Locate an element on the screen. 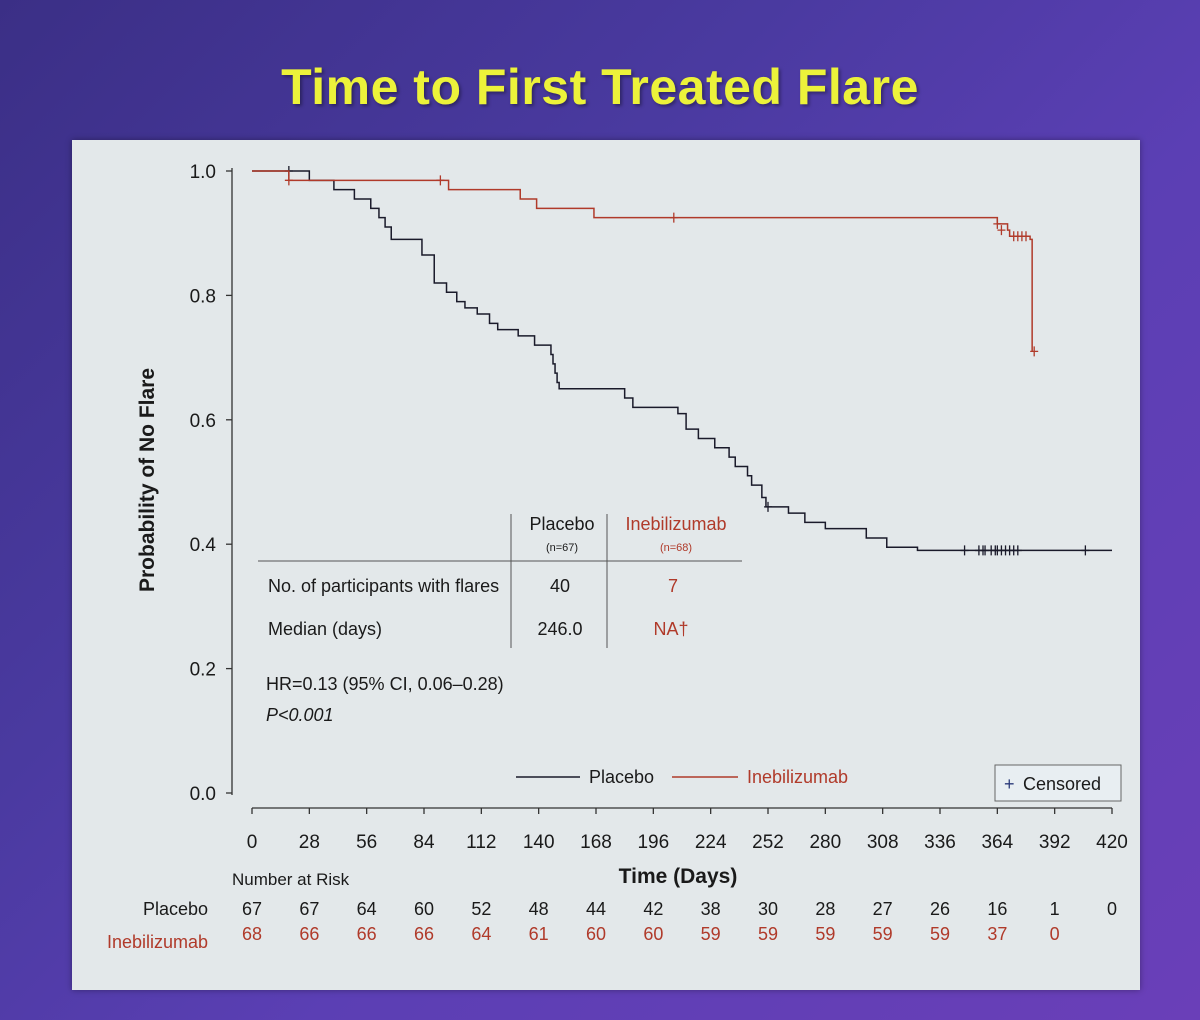 The image size is (1200, 1020). x-tick-label: 280 is located at coordinates (825, 842).